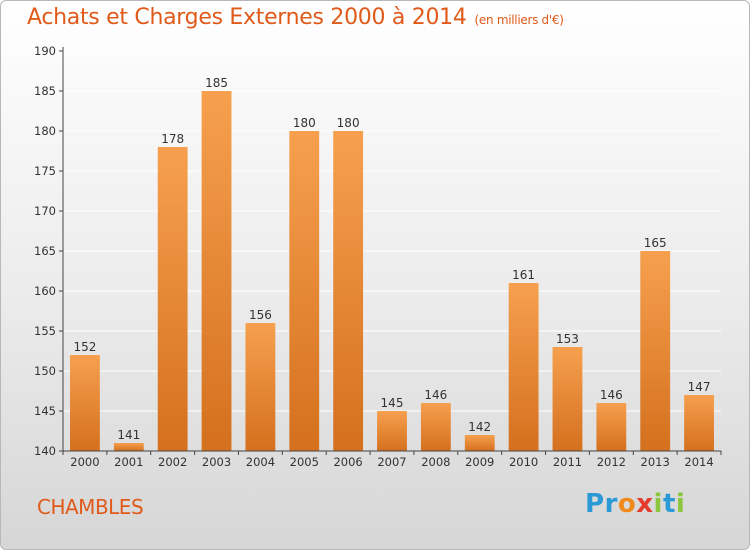 This screenshot has width=750, height=550. Describe the element at coordinates (611, 427) in the screenshot. I see `bar-2012` at that location.